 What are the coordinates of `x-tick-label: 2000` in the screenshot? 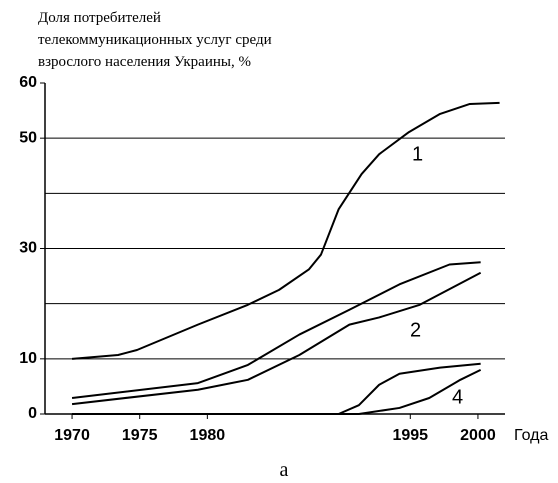 It's located at (478, 435).